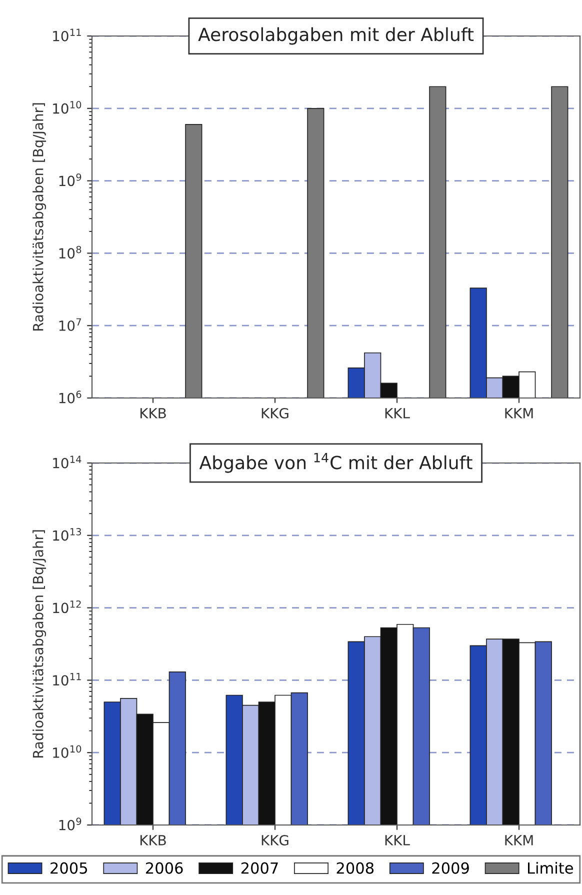 The height and width of the screenshot is (895, 582). Describe the element at coordinates (335, 462) in the screenshot. I see `chart-title: Abgabe von $^{14}$C mit der Abluft` at that location.